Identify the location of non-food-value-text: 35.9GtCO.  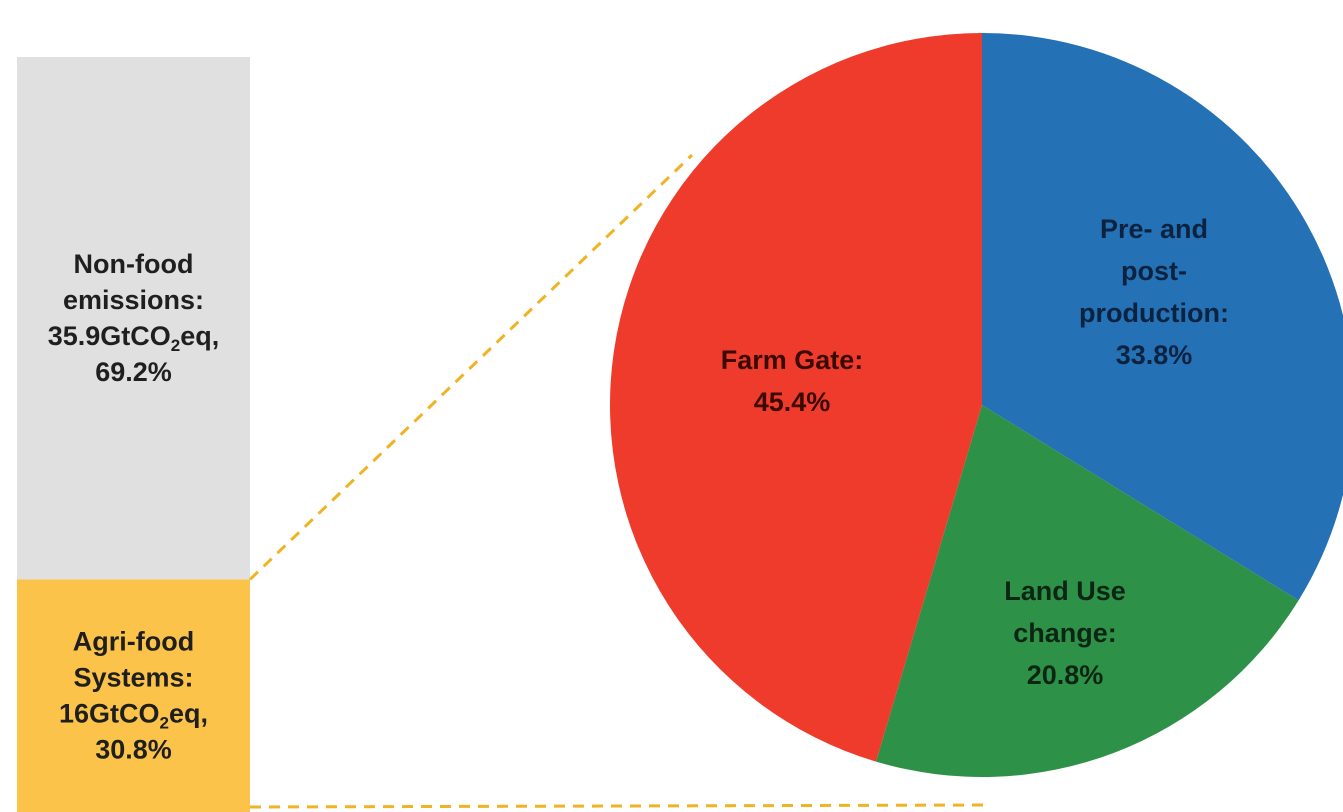
(109, 336).